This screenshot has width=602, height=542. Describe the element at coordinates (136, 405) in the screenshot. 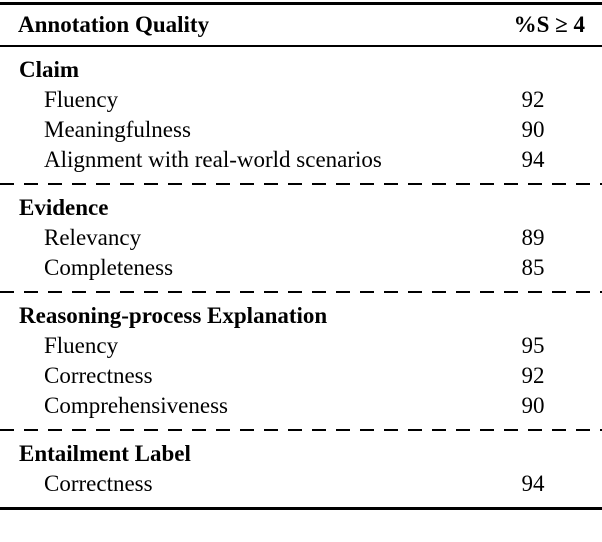

I see `quality-label: Comprehensiveness` at that location.